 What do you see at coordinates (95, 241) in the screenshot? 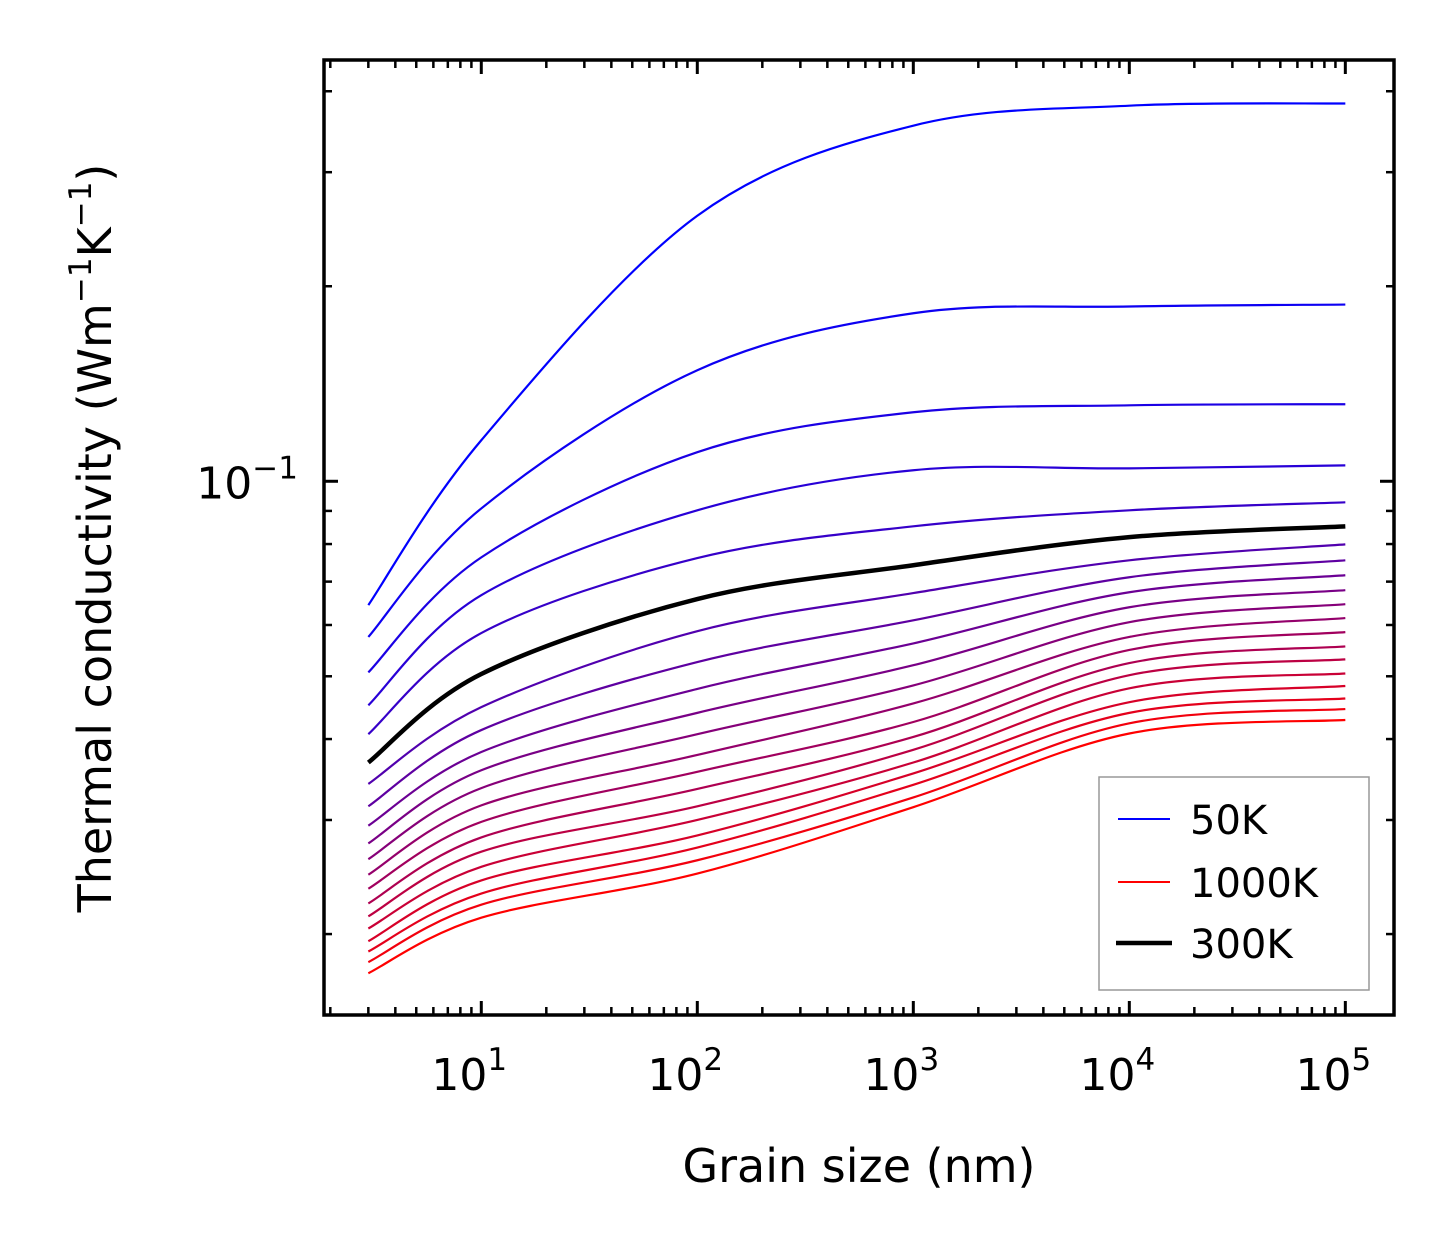
I see `y-axis-label-mid: K` at bounding box center [95, 241].